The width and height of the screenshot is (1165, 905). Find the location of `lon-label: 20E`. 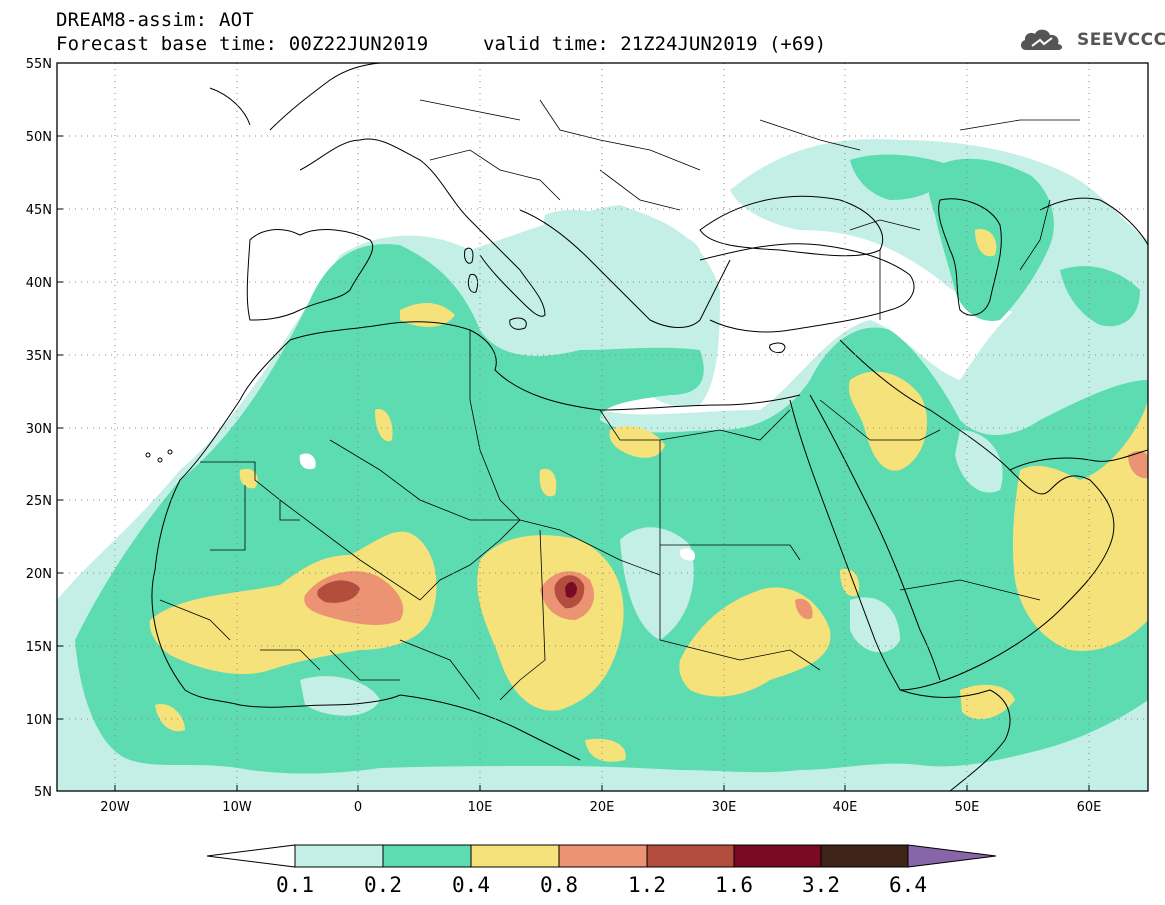

lon-label: 20E is located at coordinates (602, 807).